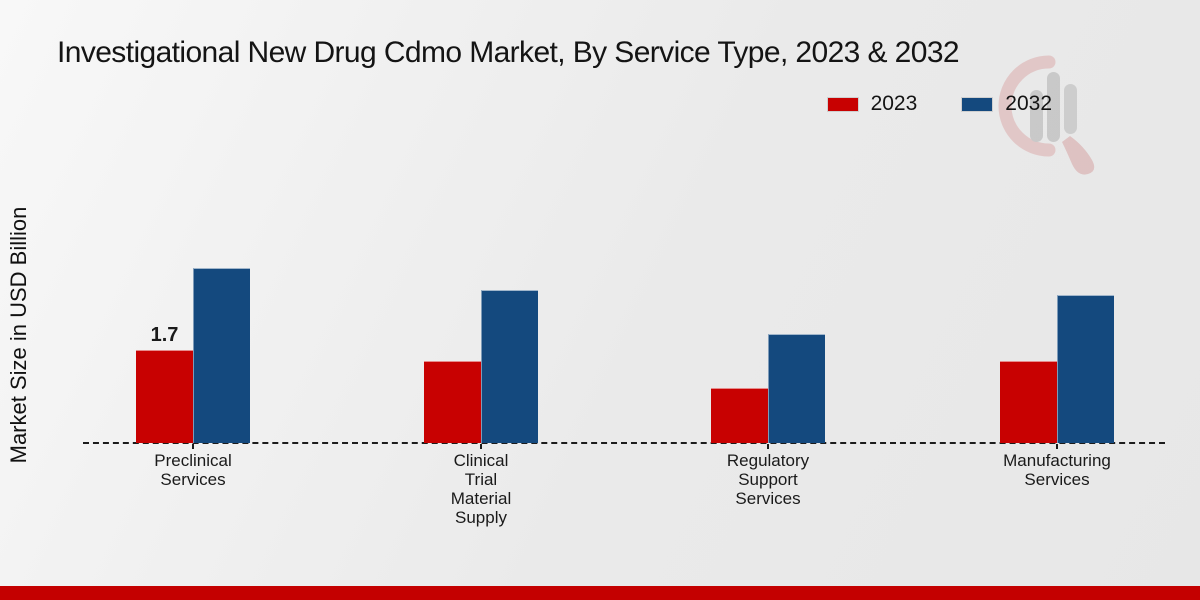 Image resolution: width=1200 pixels, height=600 pixels. I want to click on legend-item-2032: 2032, so click(1006, 104).